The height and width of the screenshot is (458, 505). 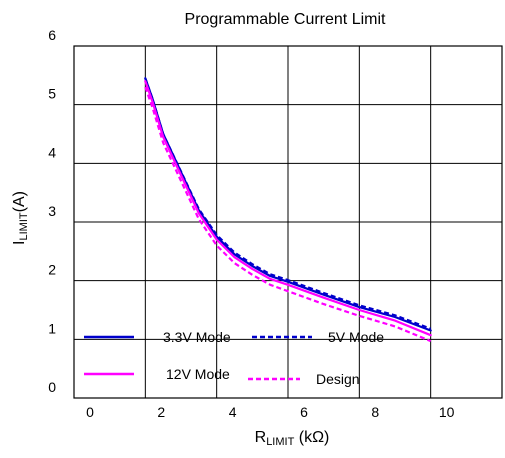 I want to click on y-tick-label: 1, so click(x=52, y=328).